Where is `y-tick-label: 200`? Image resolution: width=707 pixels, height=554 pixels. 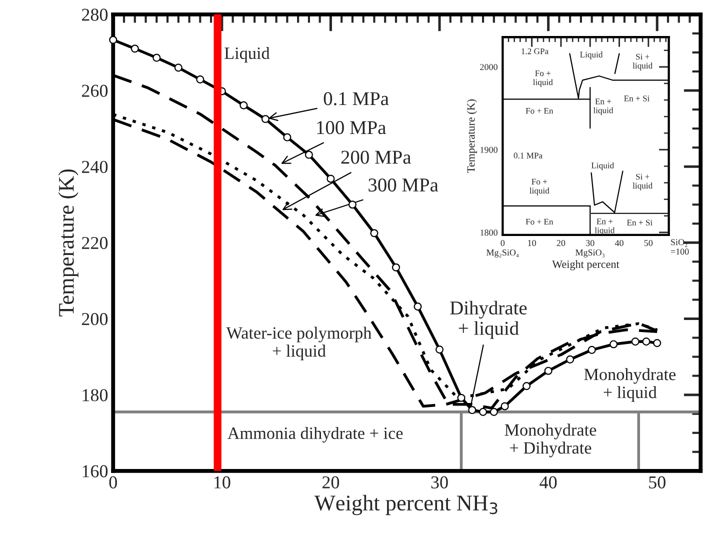 y-tick-label: 200 is located at coordinates (95, 319).